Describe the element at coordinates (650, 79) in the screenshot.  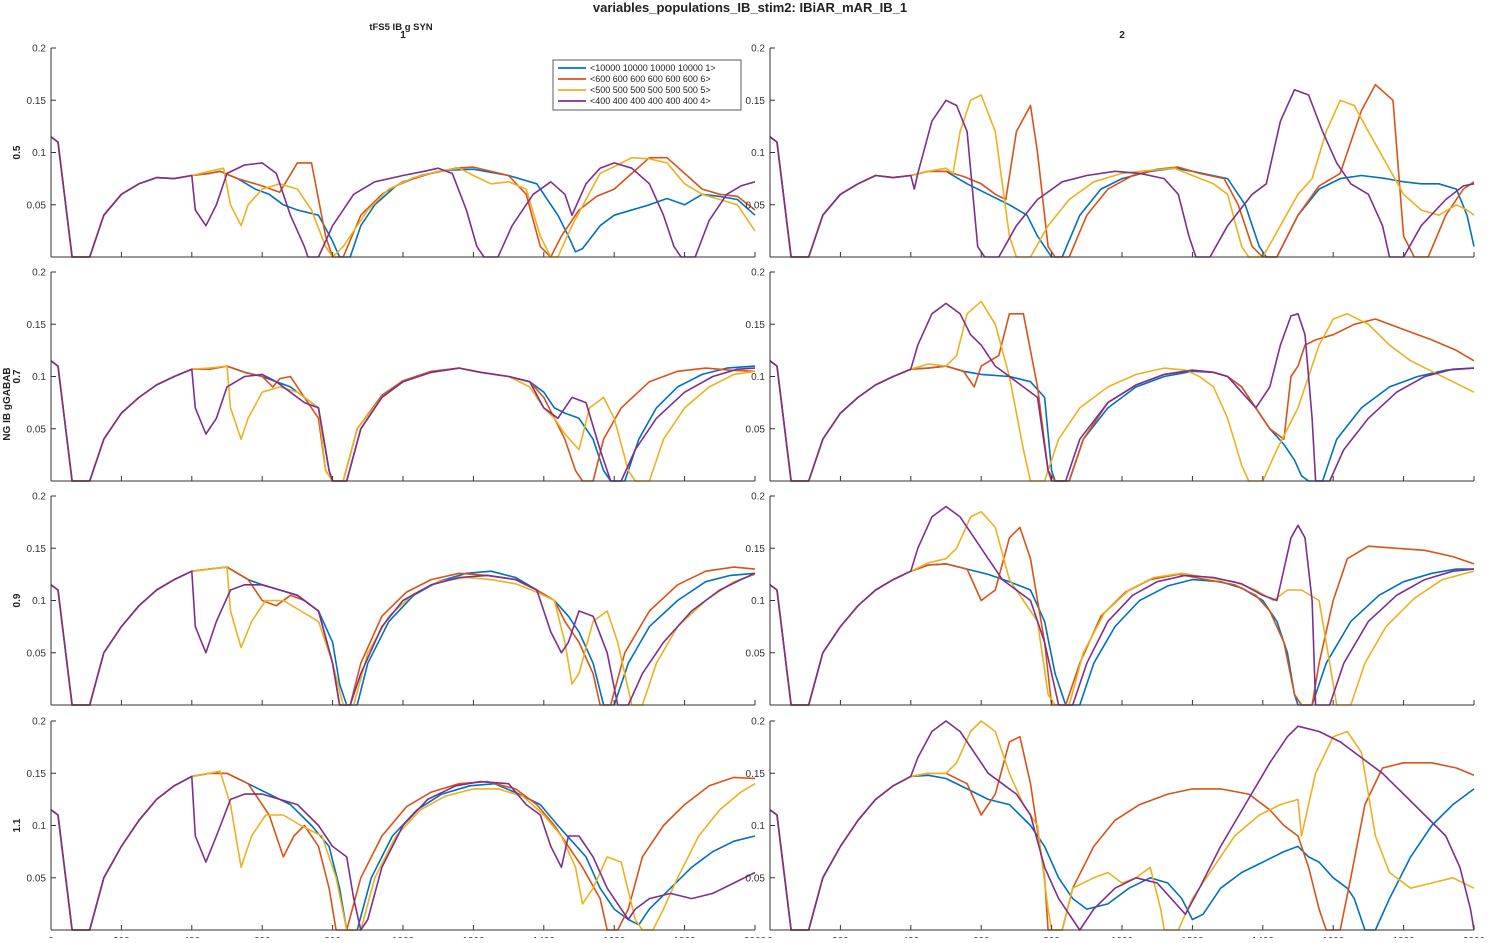
I see `legend-entry-2: <600 600 600 600 600 600 6>` at that location.